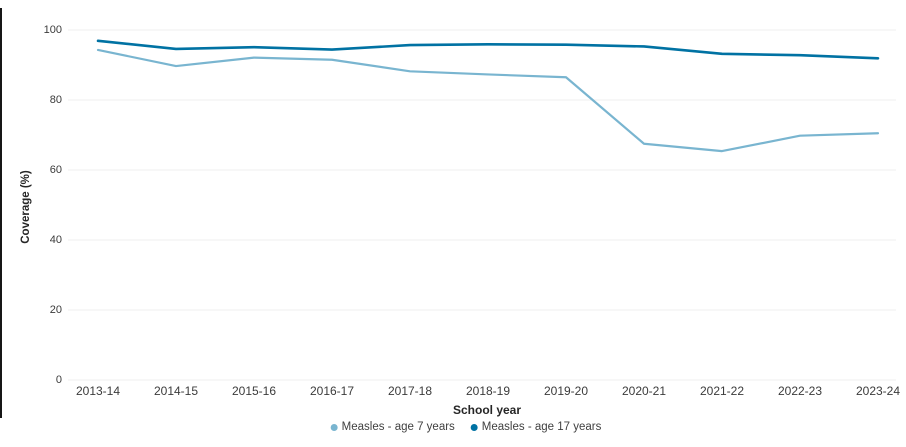 Image resolution: width=906 pixels, height=447 pixels. I want to click on x-tick-label: 2016-17, so click(332, 391).